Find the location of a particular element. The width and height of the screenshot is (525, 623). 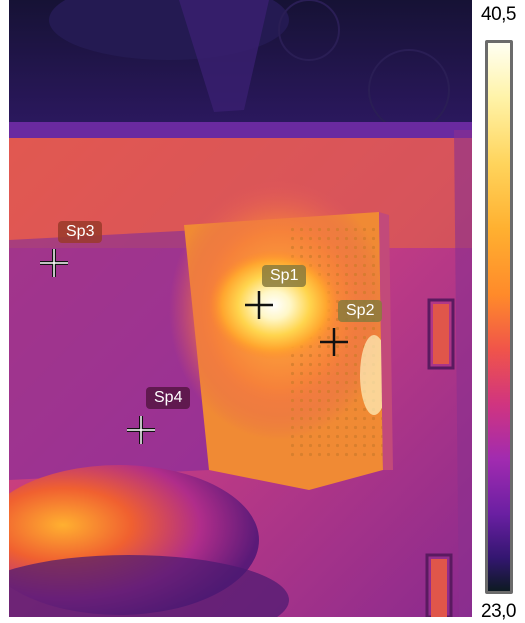

spot-label-sp1: Sp1 is located at coordinates (284, 276).